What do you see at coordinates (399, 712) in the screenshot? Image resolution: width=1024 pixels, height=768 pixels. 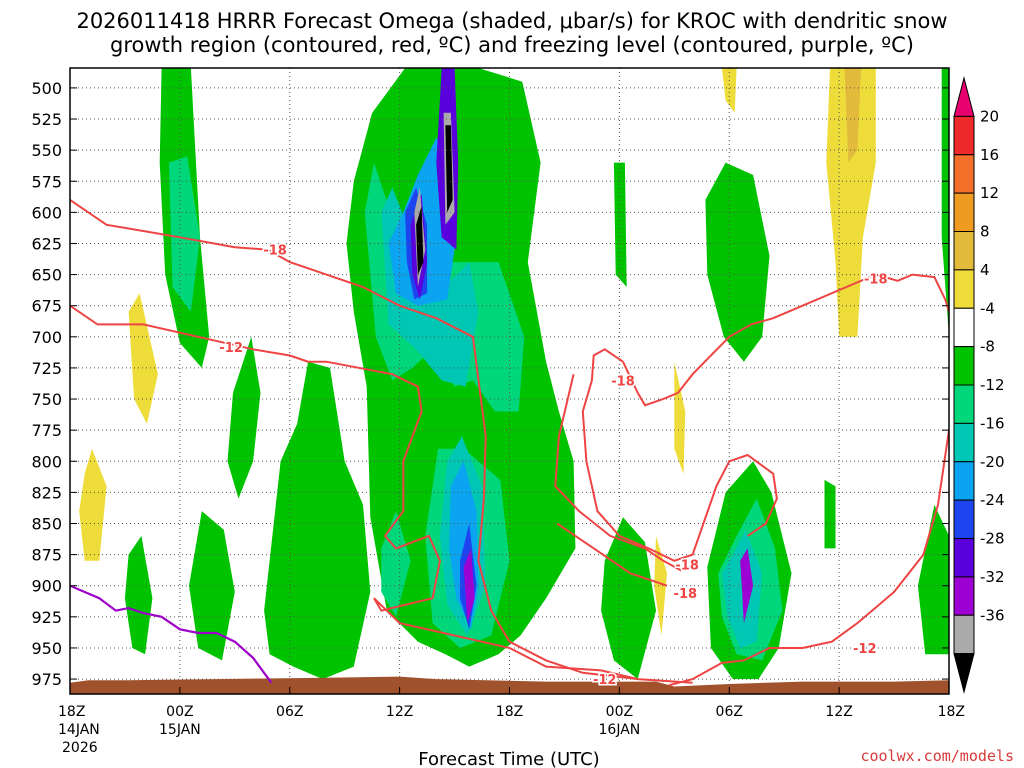 I see `x-tick-label-18: 12Z` at bounding box center [399, 712].